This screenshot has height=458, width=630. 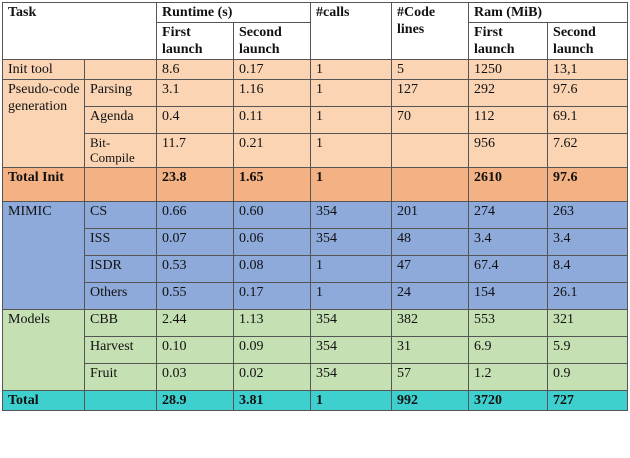 I want to click on header-ram-second: Second launch, so click(x=588, y=41).